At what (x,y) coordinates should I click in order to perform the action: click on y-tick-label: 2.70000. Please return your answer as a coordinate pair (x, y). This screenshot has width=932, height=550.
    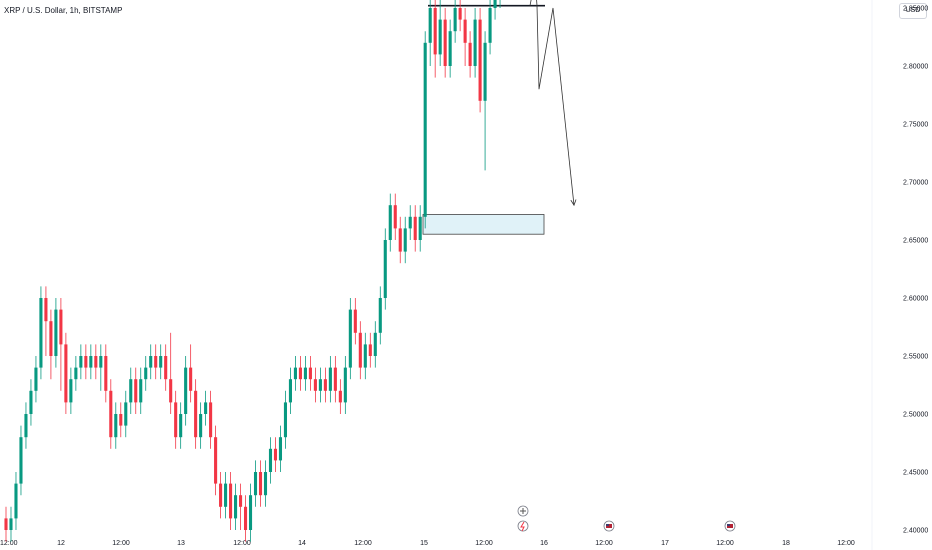
    Looking at the image, I should click on (915, 183).